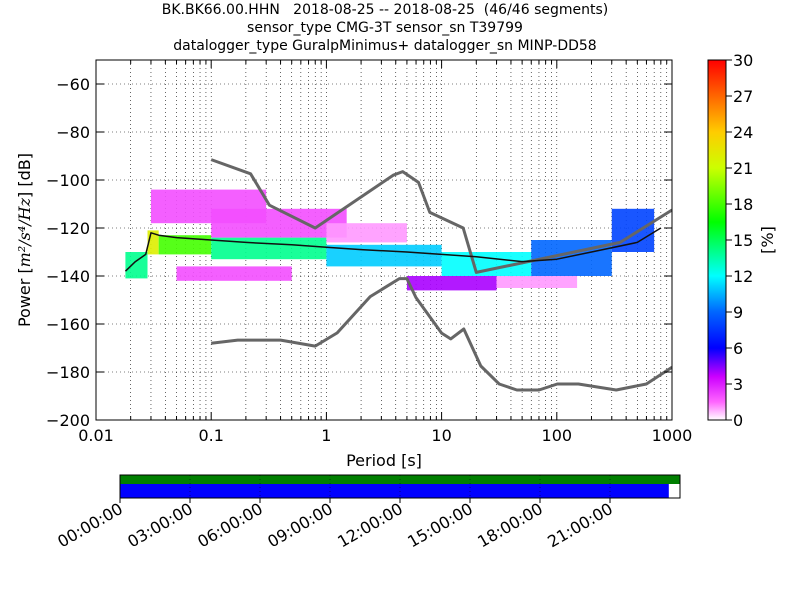  Describe the element at coordinates (68, 324) in the screenshot. I see `y-tick-label: −160` at that location.